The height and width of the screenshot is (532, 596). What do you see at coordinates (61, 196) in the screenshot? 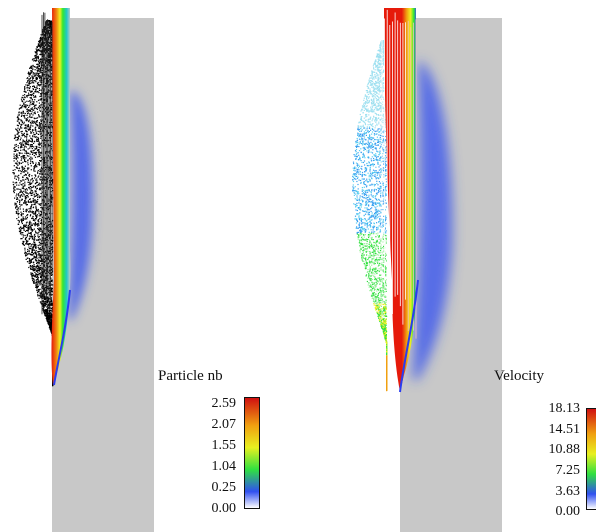
I see `spray-core` at bounding box center [61, 196].